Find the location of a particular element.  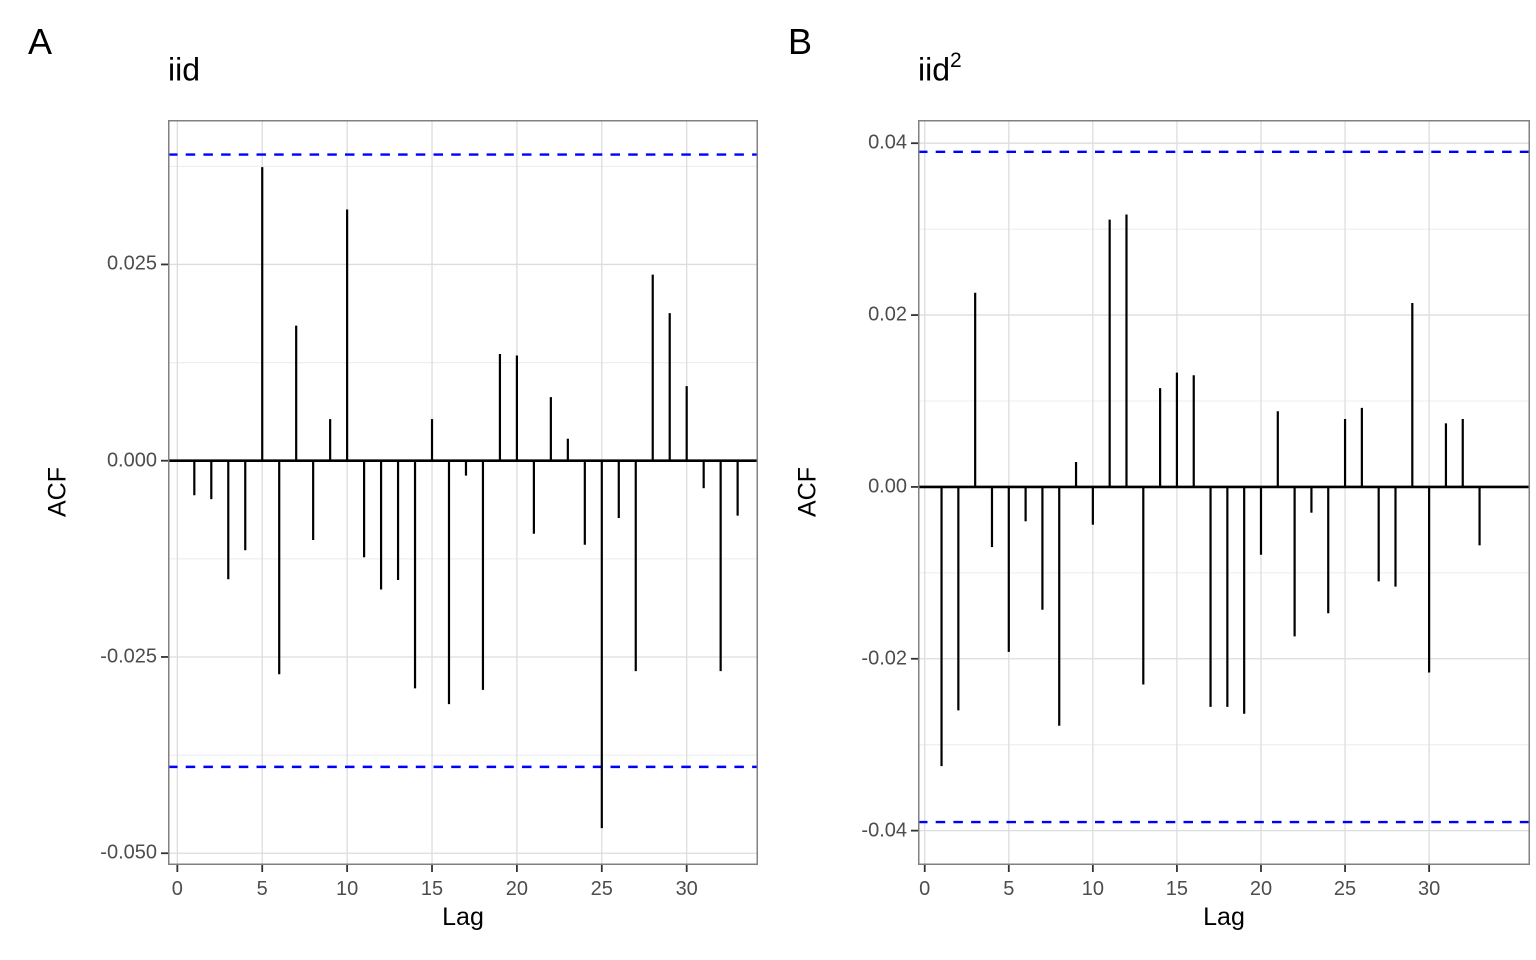

panel-b-x-axis-title: Lag is located at coordinates (1224, 917).